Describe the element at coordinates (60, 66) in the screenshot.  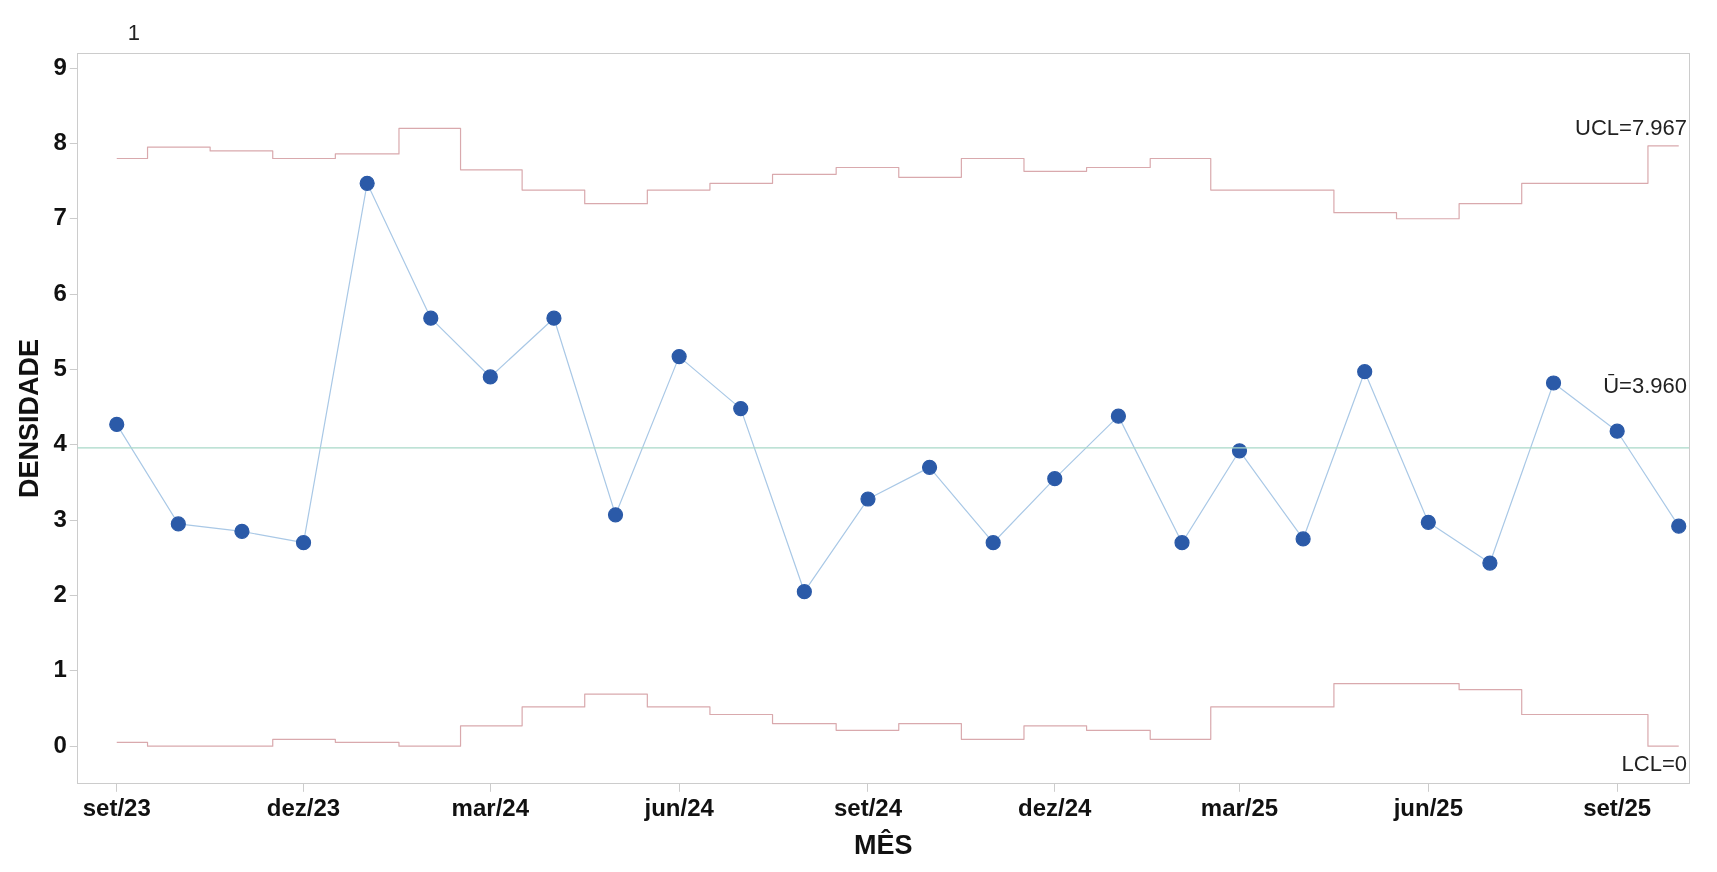
I see `y-tick-label: 9` at that location.